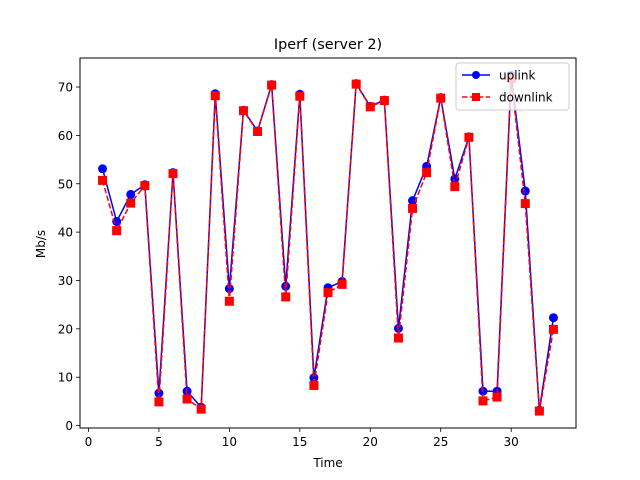 Image resolution: width=640 pixels, height=480 pixels. Describe the element at coordinates (327, 463) in the screenshot. I see `x-axis-label: Time` at that location.